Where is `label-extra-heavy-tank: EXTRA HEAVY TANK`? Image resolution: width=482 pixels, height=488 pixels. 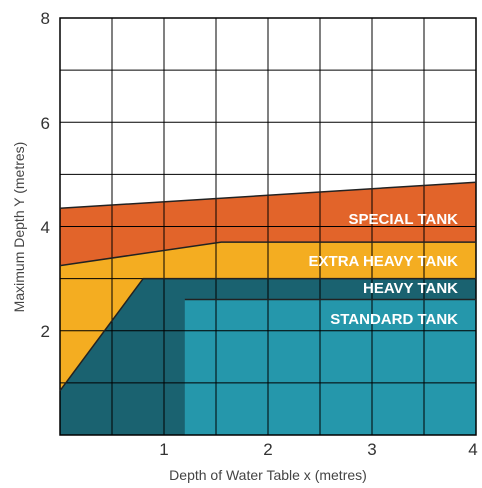
label-extra-heavy-tank: EXTRA HEAVY TANK is located at coordinates (384, 261).